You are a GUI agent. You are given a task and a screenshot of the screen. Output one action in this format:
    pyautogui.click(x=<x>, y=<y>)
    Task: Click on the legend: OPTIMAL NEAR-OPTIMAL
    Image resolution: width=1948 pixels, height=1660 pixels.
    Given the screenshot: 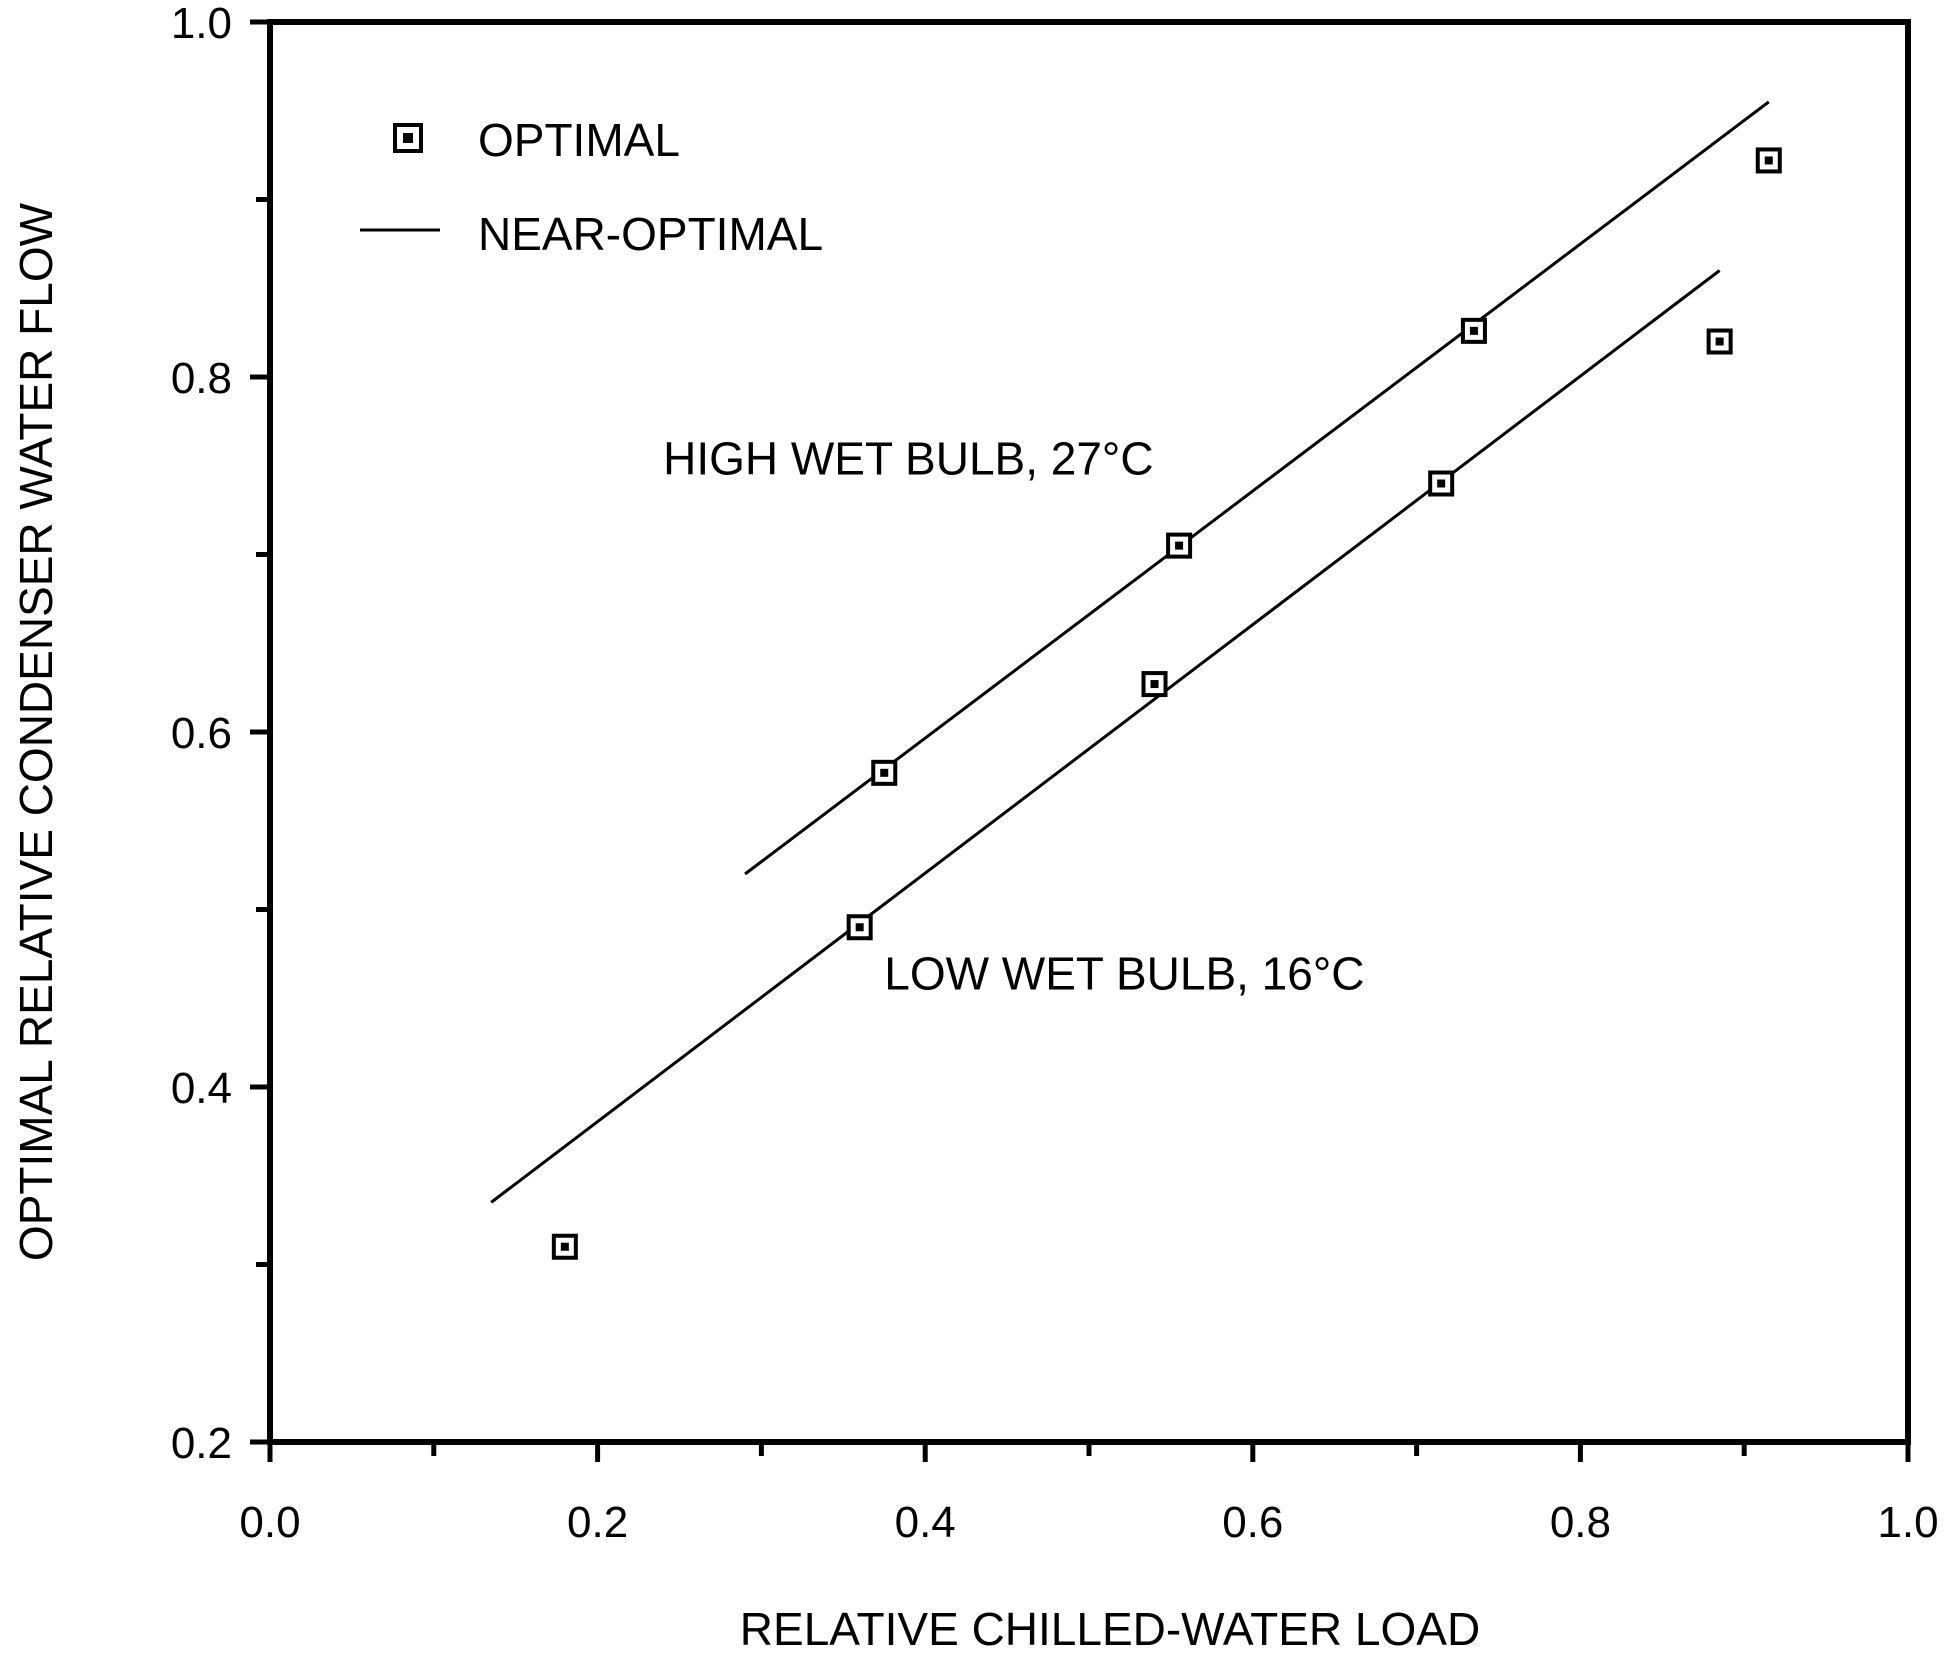 What is the action you would take?
    pyautogui.click(x=591, y=187)
    